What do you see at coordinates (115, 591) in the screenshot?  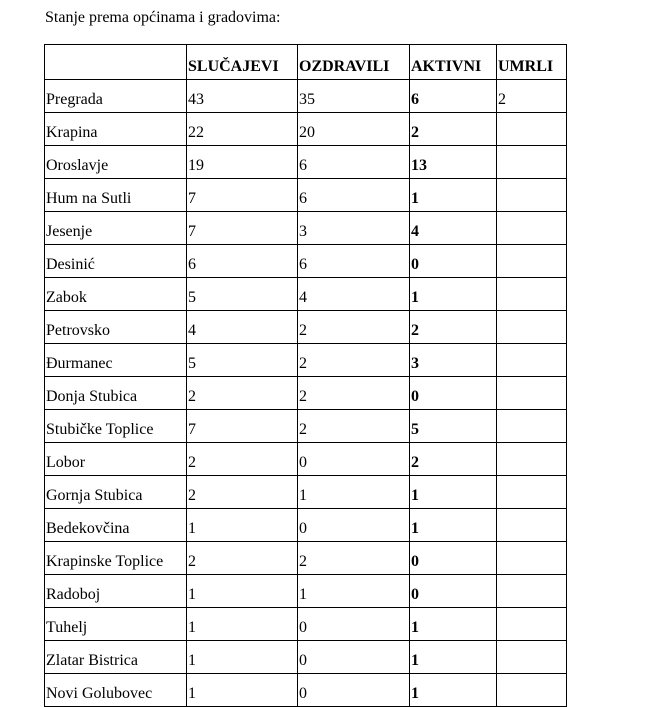 I see `municipality-cell: Radoboj` at bounding box center [115, 591].